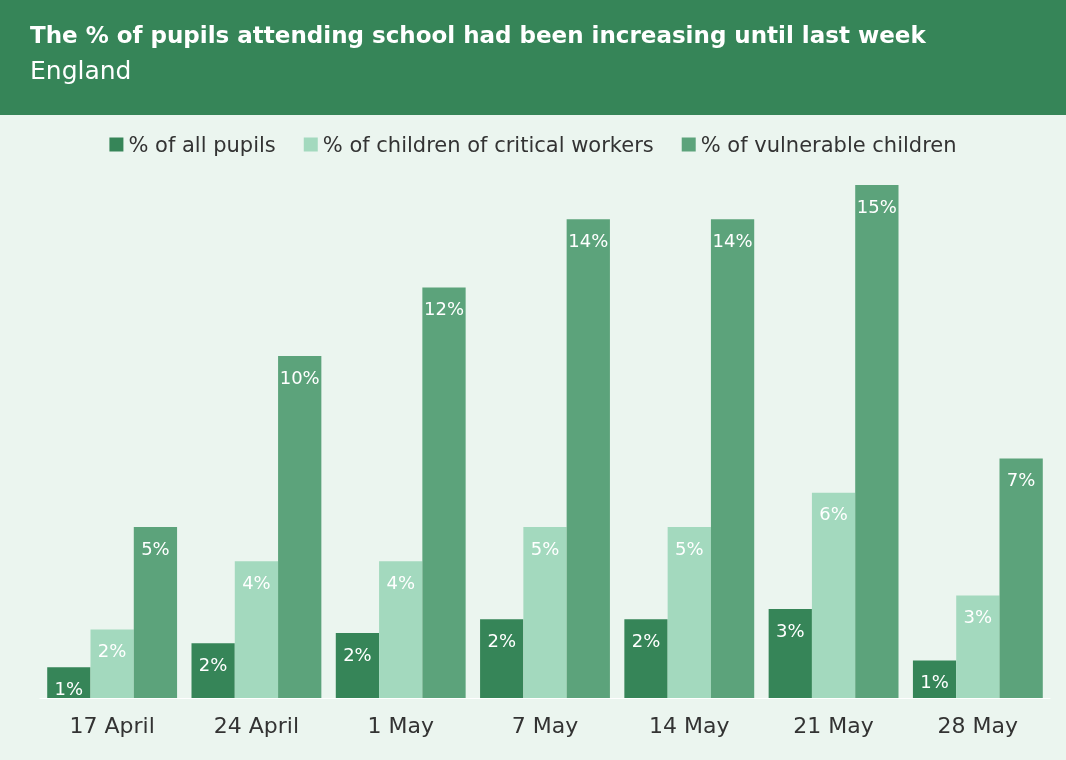  I want to click on data-label: 10%, so click(299, 377).